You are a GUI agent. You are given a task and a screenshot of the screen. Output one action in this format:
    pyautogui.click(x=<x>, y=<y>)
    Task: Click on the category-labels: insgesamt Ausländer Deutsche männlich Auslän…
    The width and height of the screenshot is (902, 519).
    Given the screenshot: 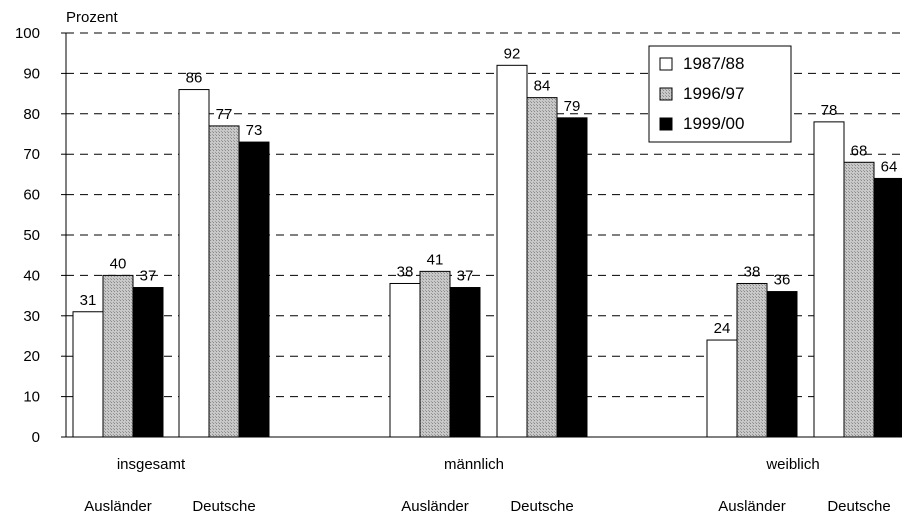 What is the action you would take?
    pyautogui.click(x=487, y=485)
    